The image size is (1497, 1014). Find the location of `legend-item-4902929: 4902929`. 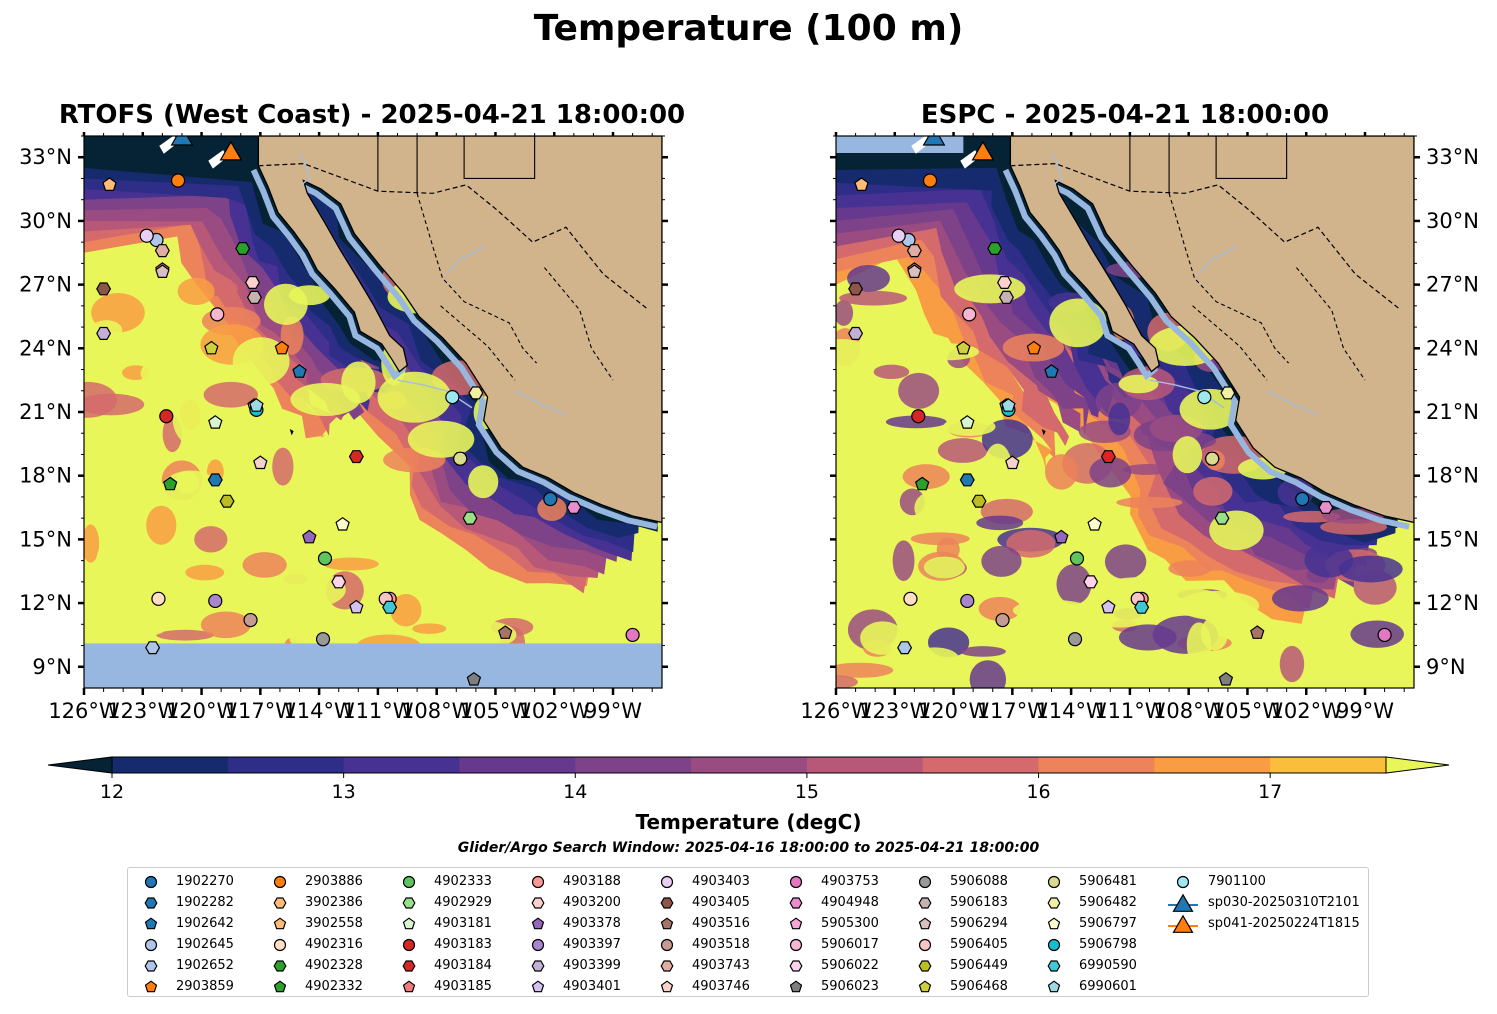

legend-item-4902929: 4902929 is located at coordinates (443, 902).